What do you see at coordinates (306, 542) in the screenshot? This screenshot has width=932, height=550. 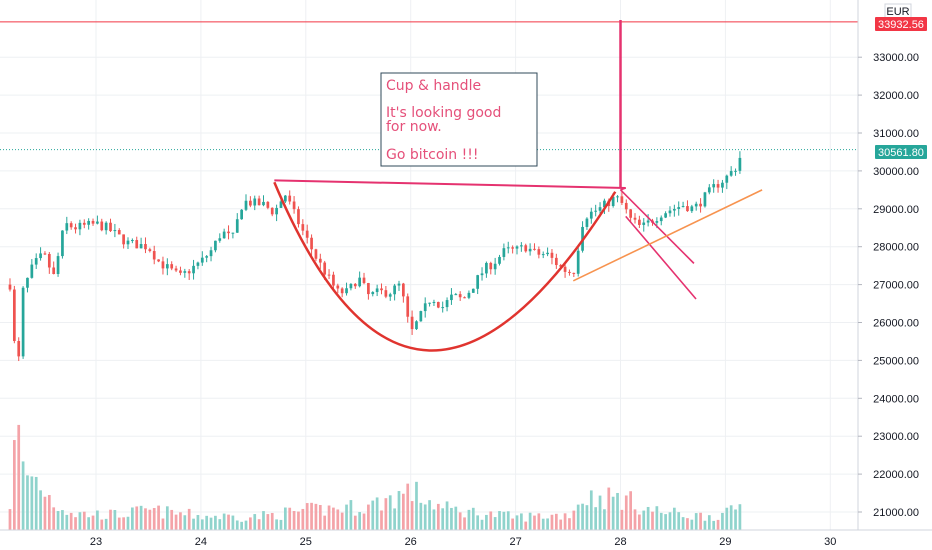 I see `x-tick-label: 25` at bounding box center [306, 542].